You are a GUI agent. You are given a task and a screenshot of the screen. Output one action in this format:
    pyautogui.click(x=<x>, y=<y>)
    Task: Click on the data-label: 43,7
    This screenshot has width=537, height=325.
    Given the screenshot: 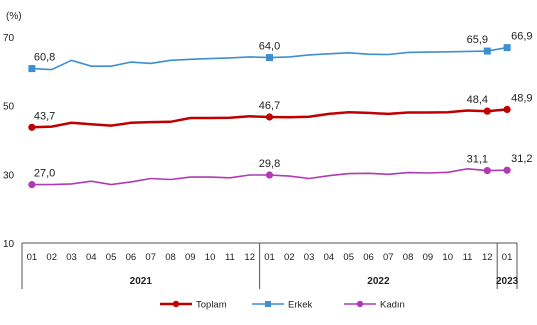 What is the action you would take?
    pyautogui.click(x=44, y=116)
    